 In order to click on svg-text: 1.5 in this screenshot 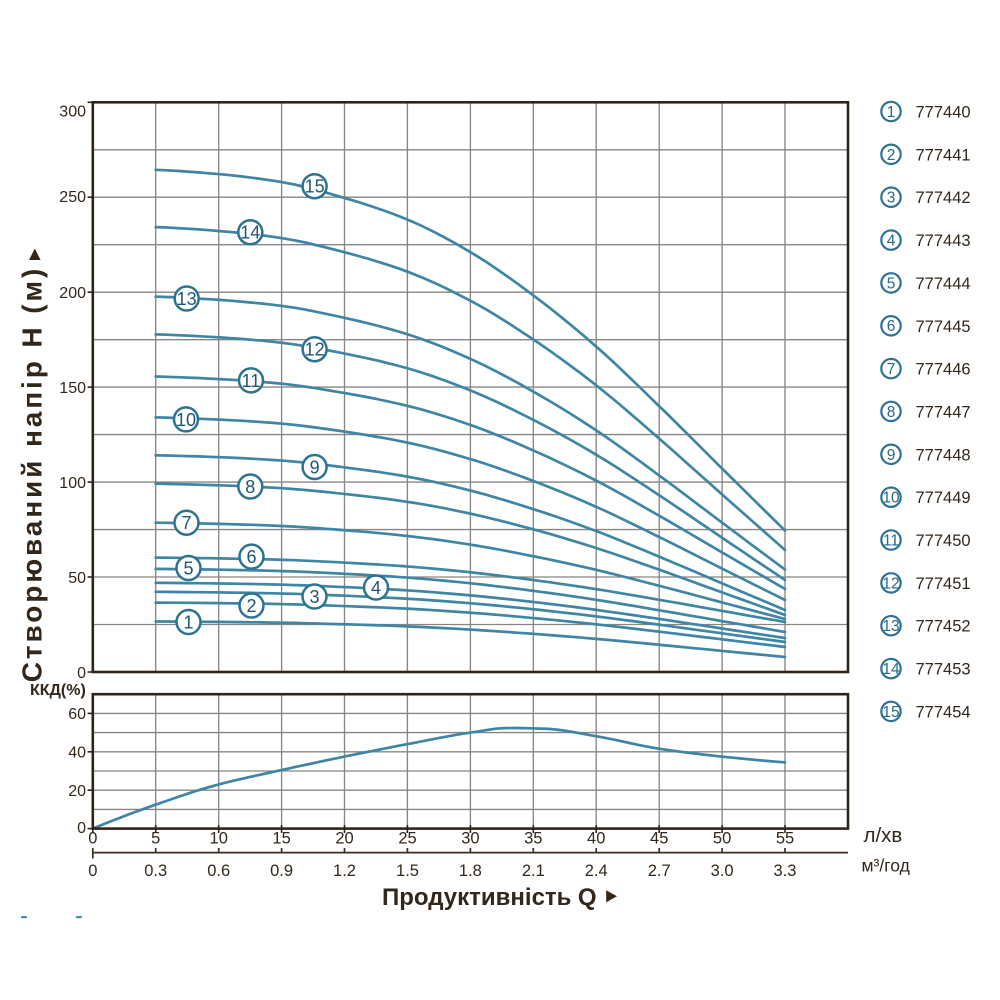, I will do `click(407, 871)`.